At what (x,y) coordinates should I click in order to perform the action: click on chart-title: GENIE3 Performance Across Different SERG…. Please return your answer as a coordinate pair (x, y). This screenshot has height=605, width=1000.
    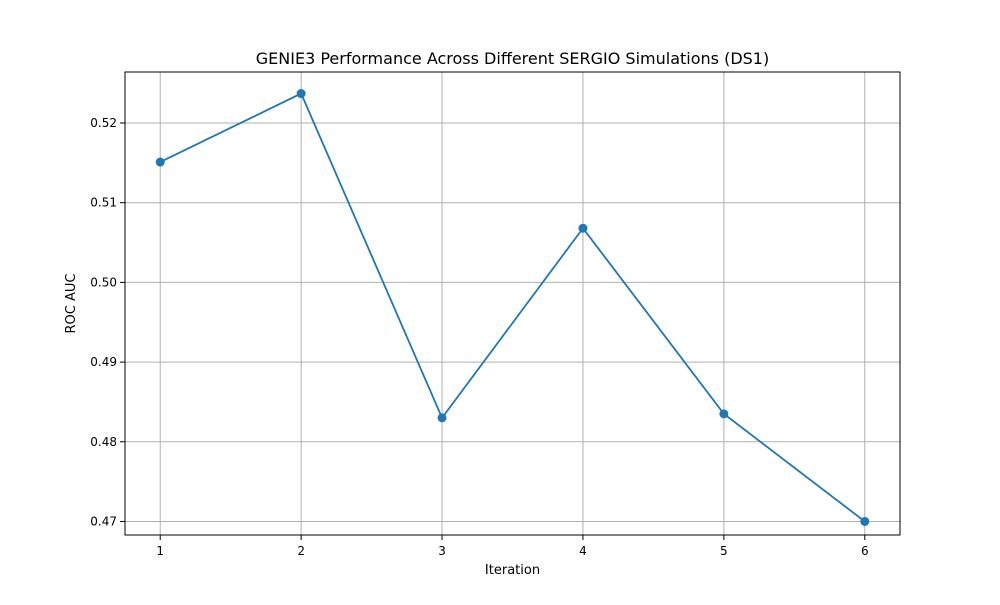
    Looking at the image, I should click on (512, 58).